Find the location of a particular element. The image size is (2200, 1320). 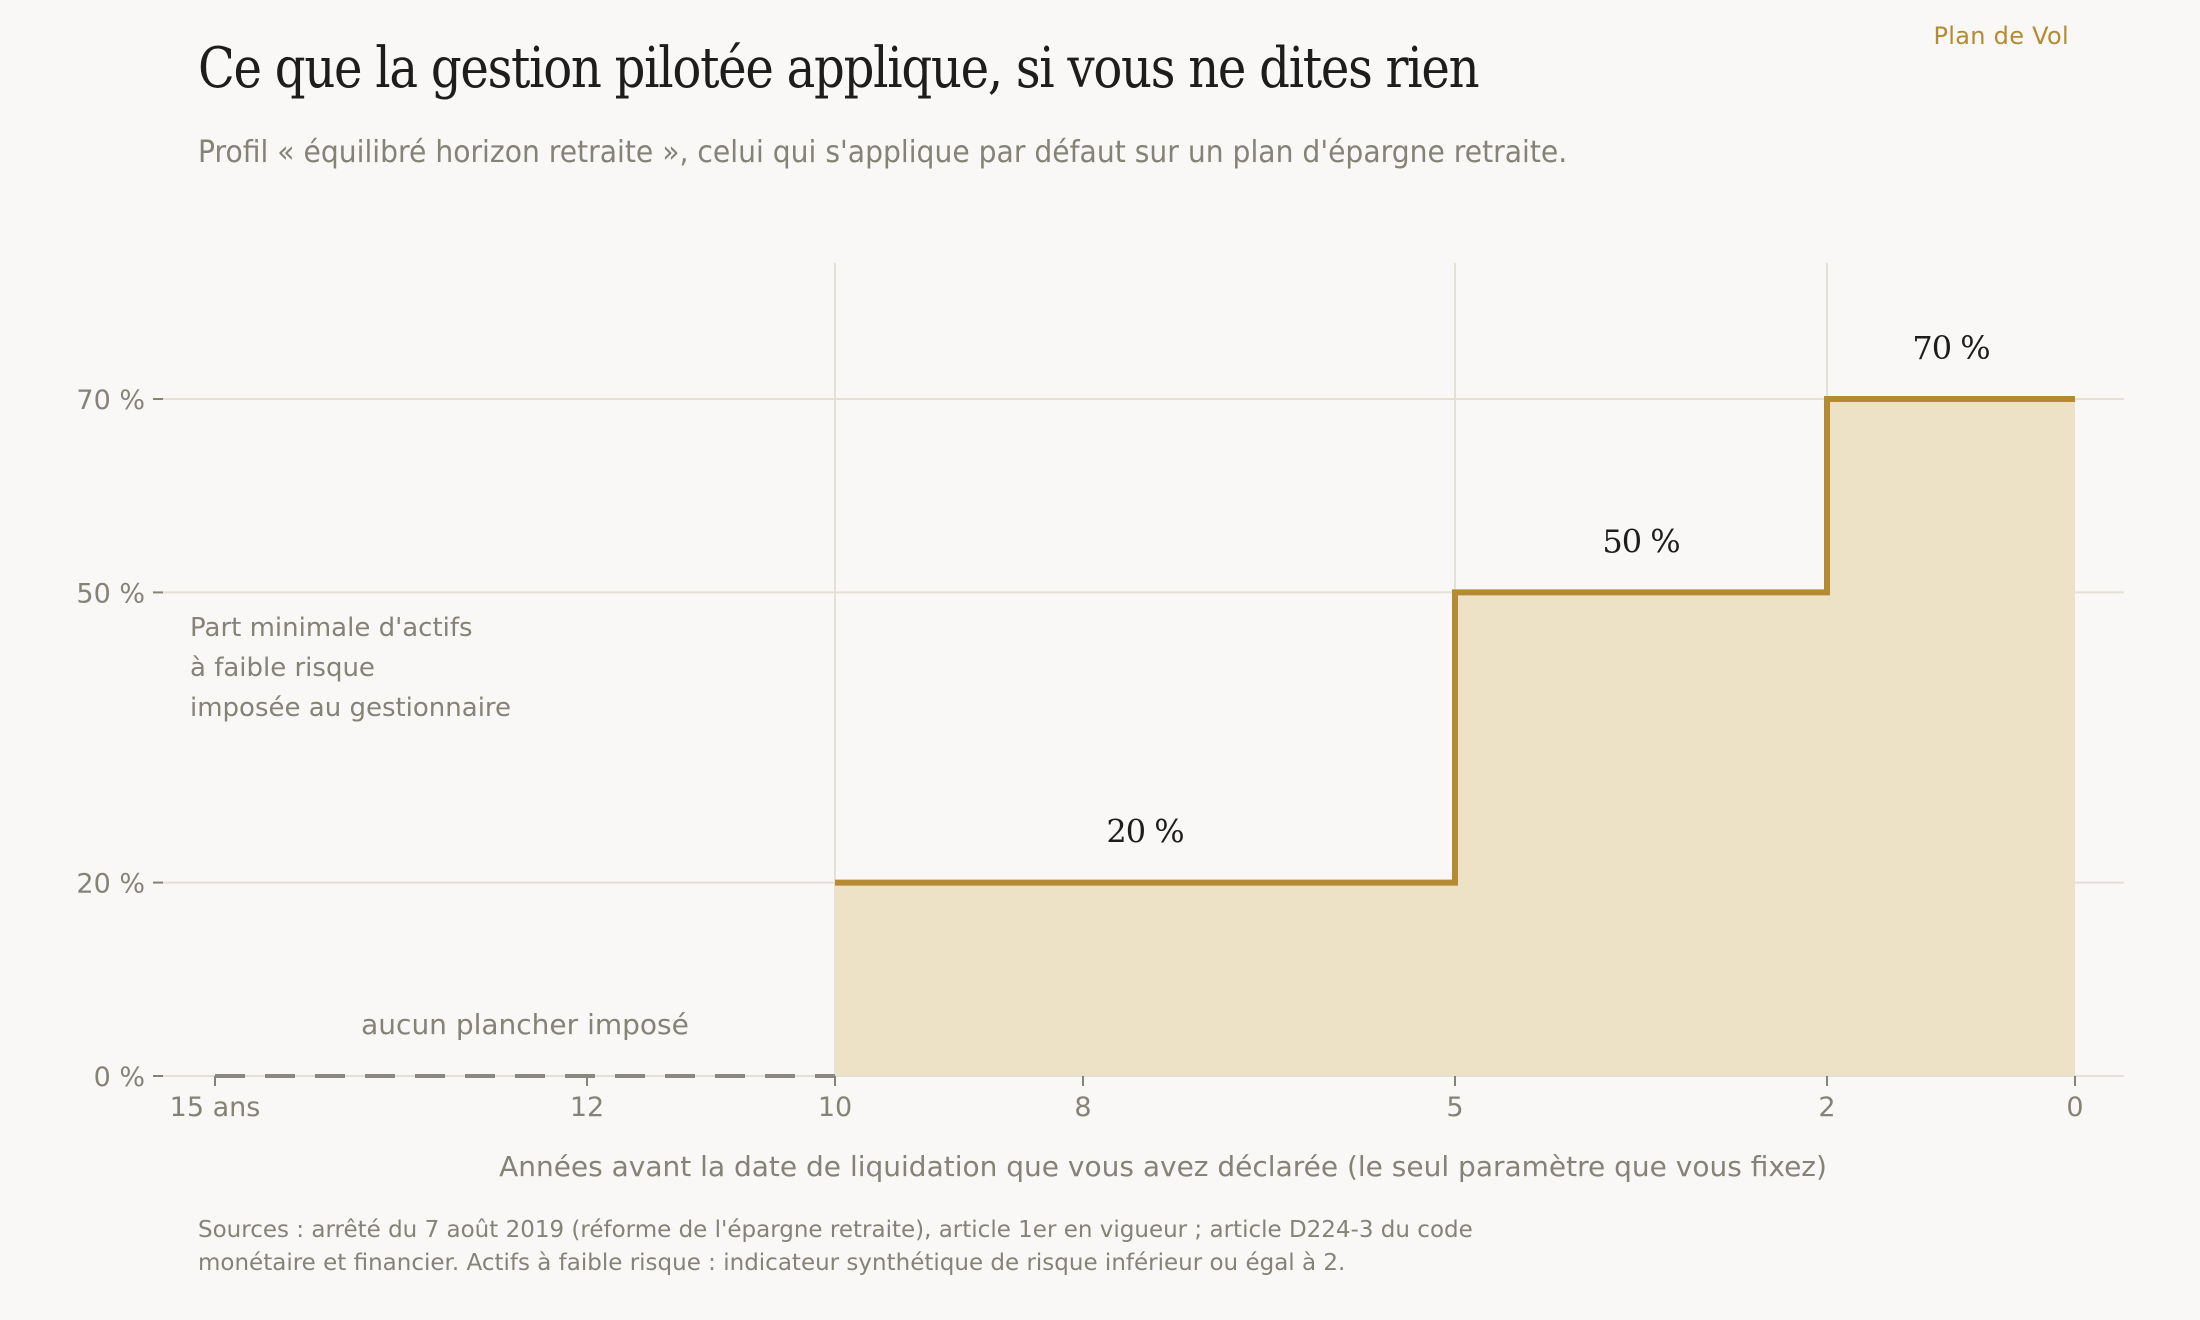

x-tick-label: 10 is located at coordinates (835, 1107).